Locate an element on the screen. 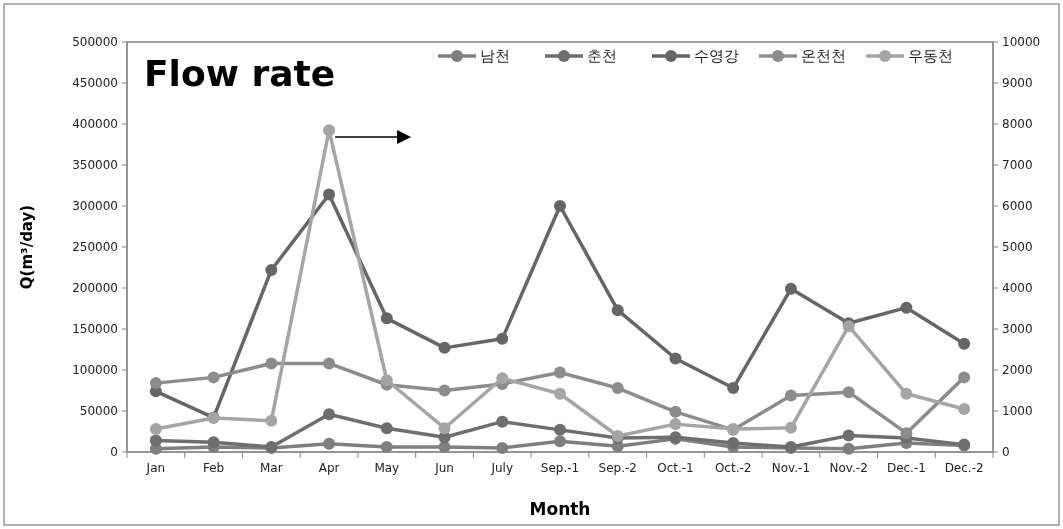 The width and height of the screenshot is (1063, 529). x-axis-title: Month is located at coordinates (560, 509).